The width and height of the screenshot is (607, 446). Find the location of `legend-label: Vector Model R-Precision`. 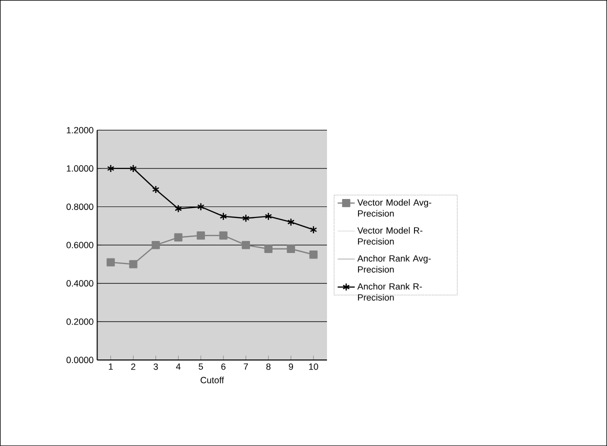

legend-label: Vector Model R-Precision is located at coordinates (389, 235).